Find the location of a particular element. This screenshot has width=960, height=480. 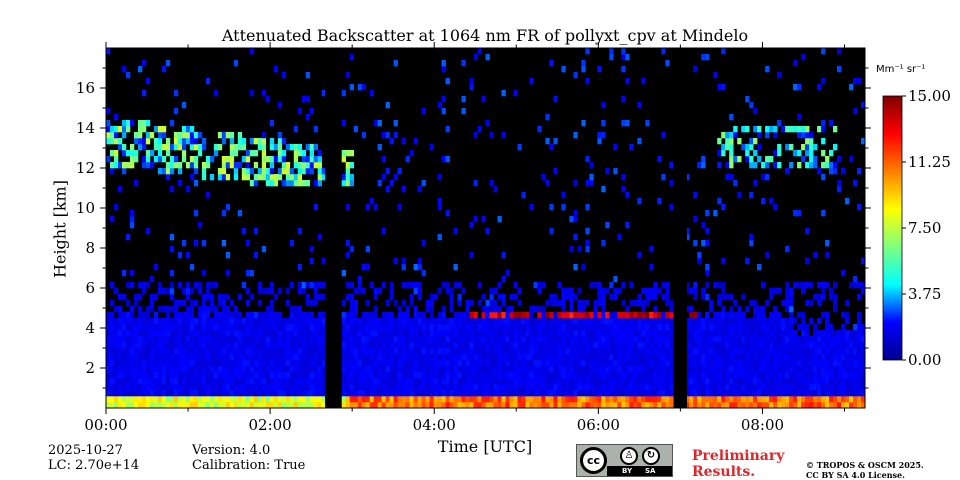

cc-icon: cc is located at coordinates (593, 460).